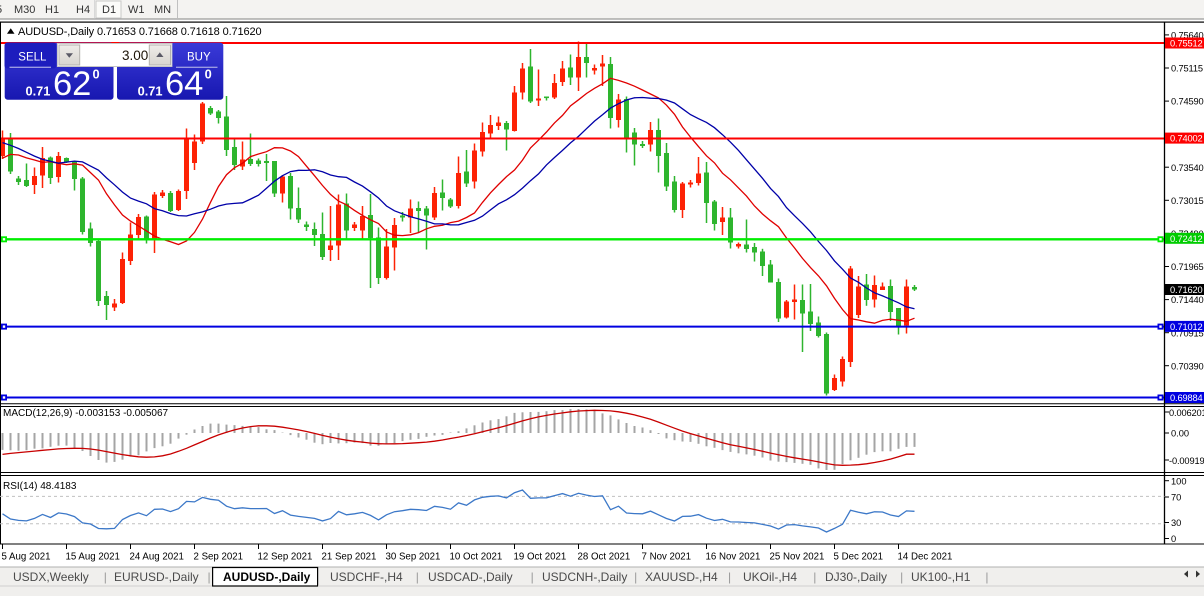 The image size is (1204, 596). Describe the element at coordinates (285, 557) in the screenshot. I see `svg-text: 12 Sep 2021` at that location.